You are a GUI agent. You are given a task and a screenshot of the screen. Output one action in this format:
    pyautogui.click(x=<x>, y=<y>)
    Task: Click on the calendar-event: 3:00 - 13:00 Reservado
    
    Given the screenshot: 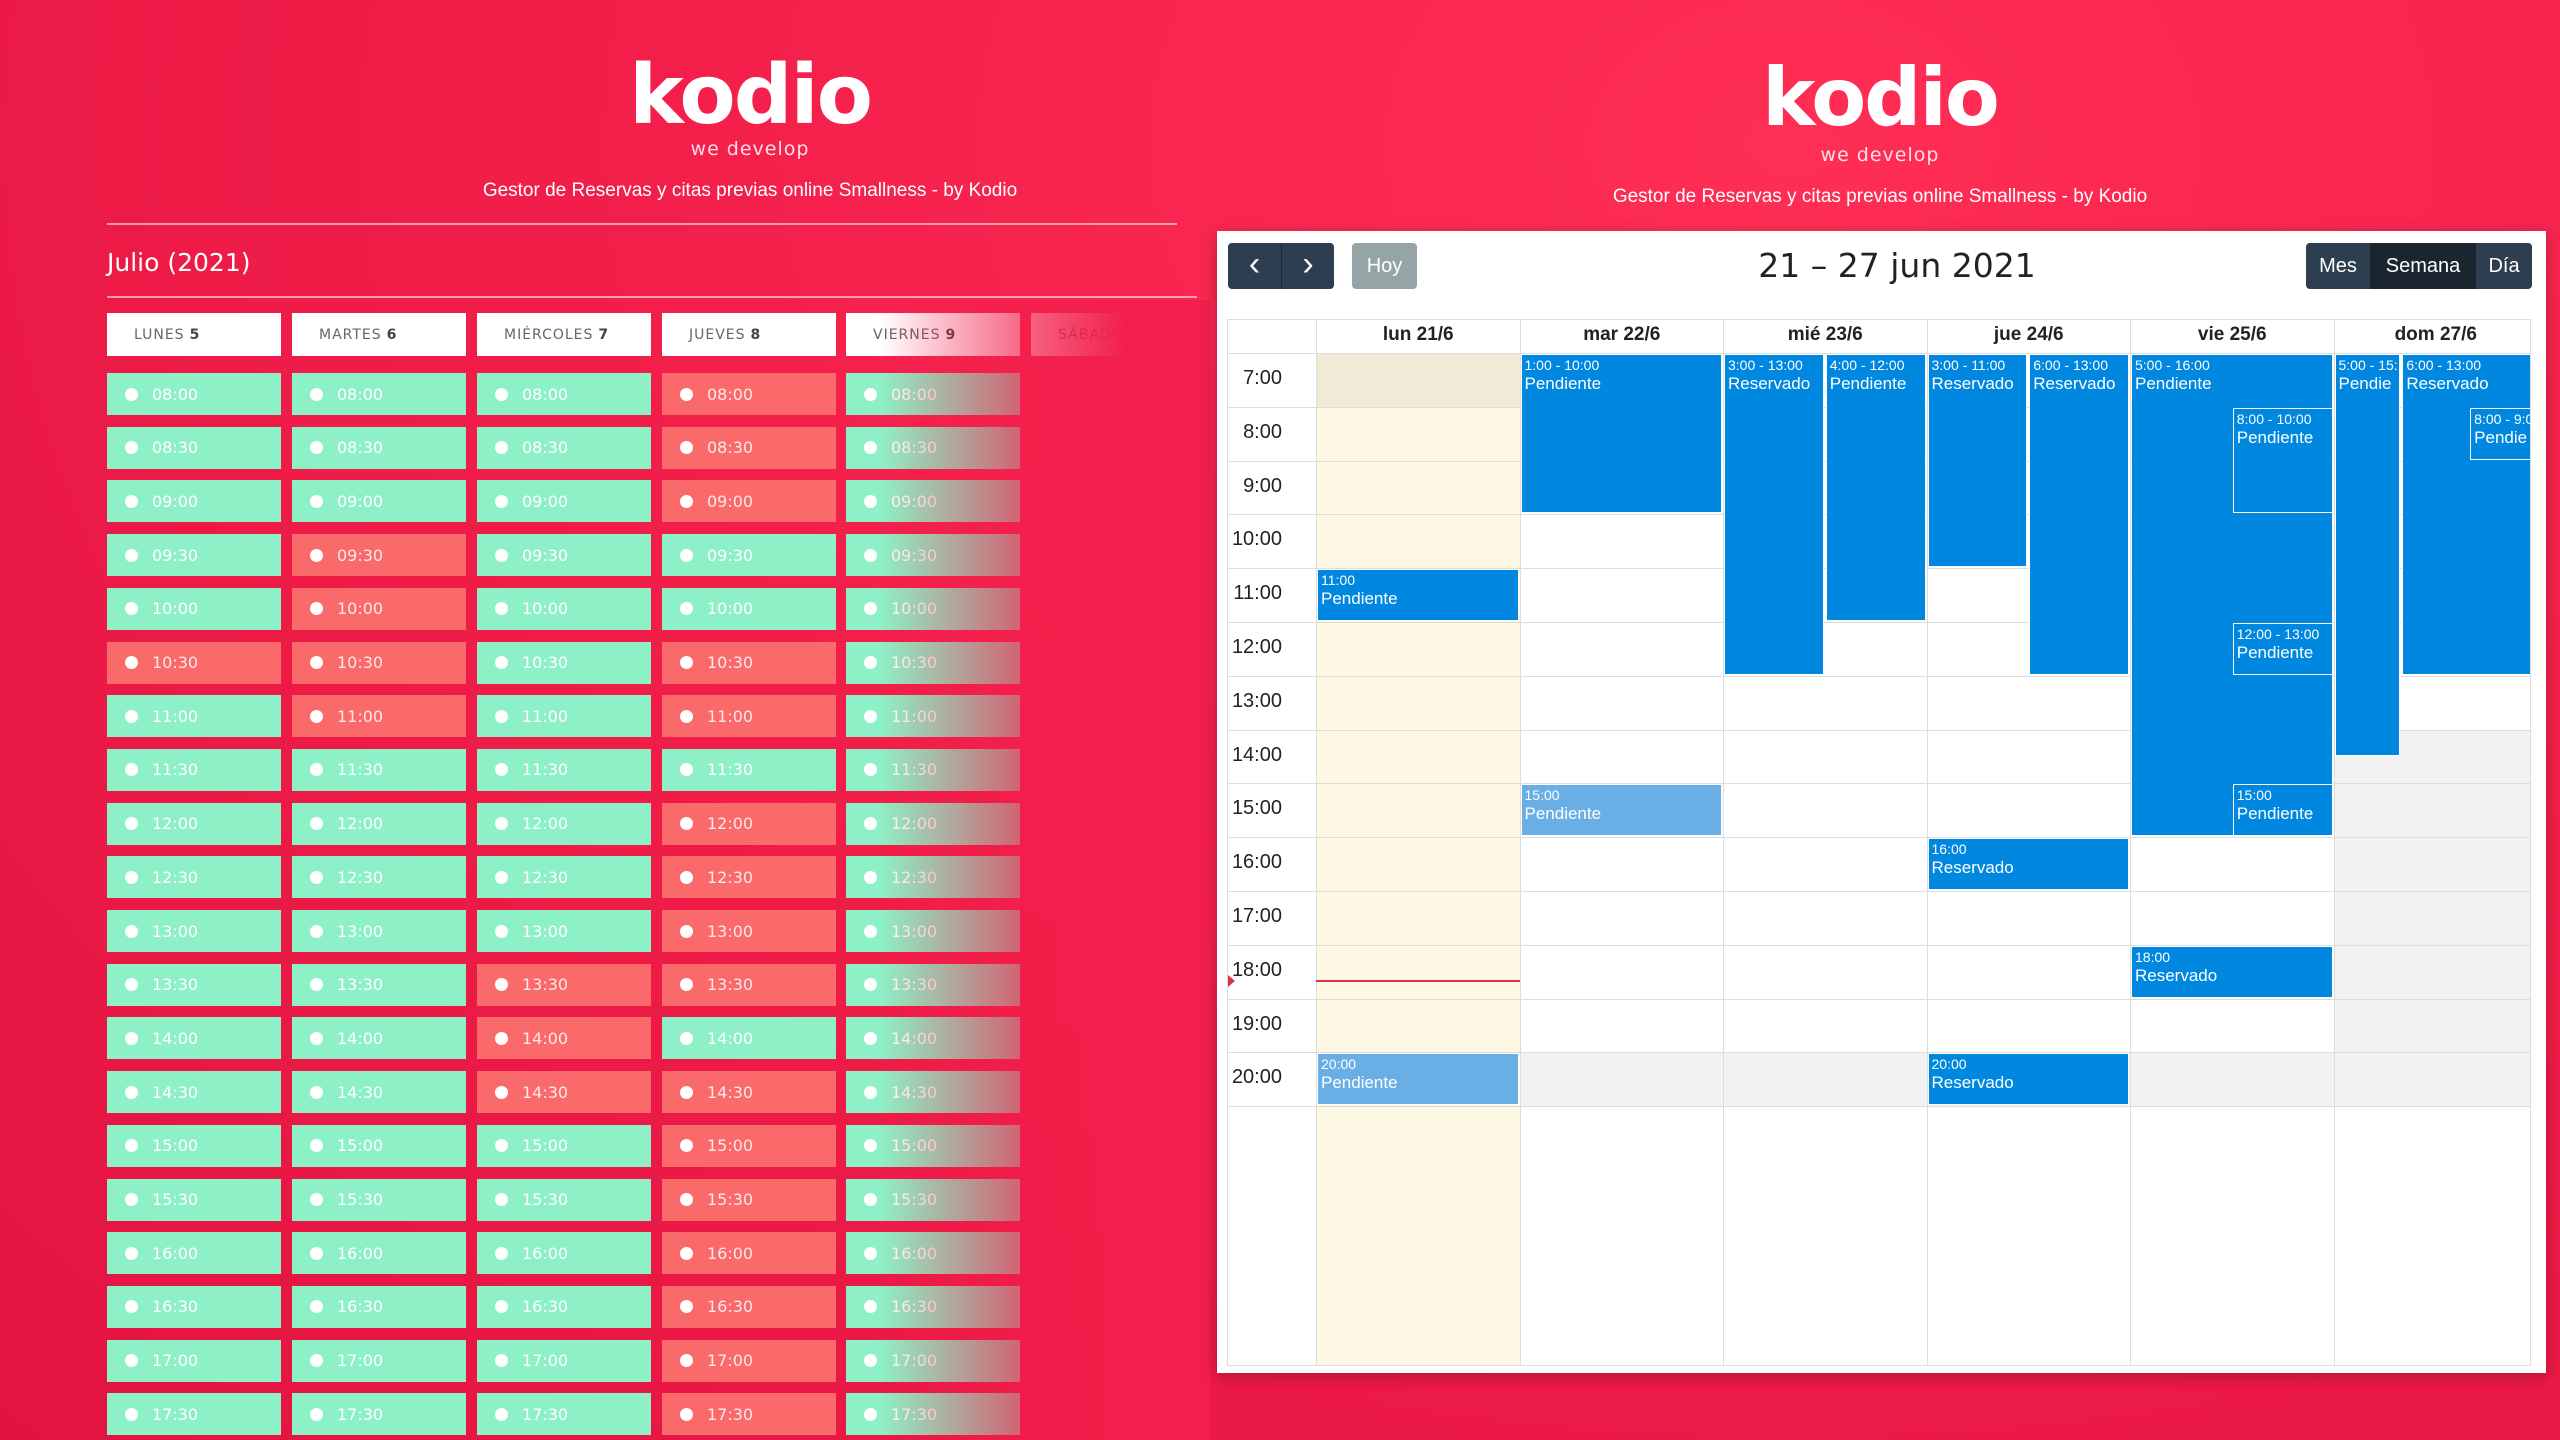 What is the action you would take?
    pyautogui.click(x=1774, y=514)
    